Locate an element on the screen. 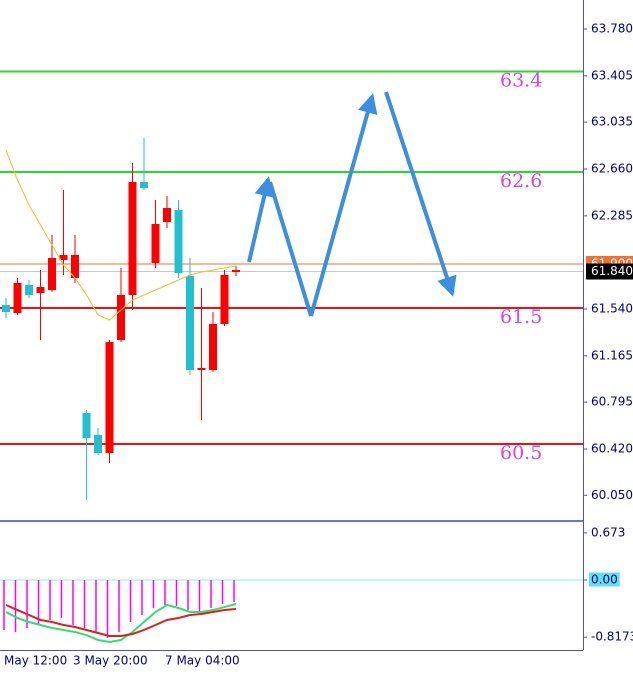  y-tick-label: 63.405 is located at coordinates (612, 75).